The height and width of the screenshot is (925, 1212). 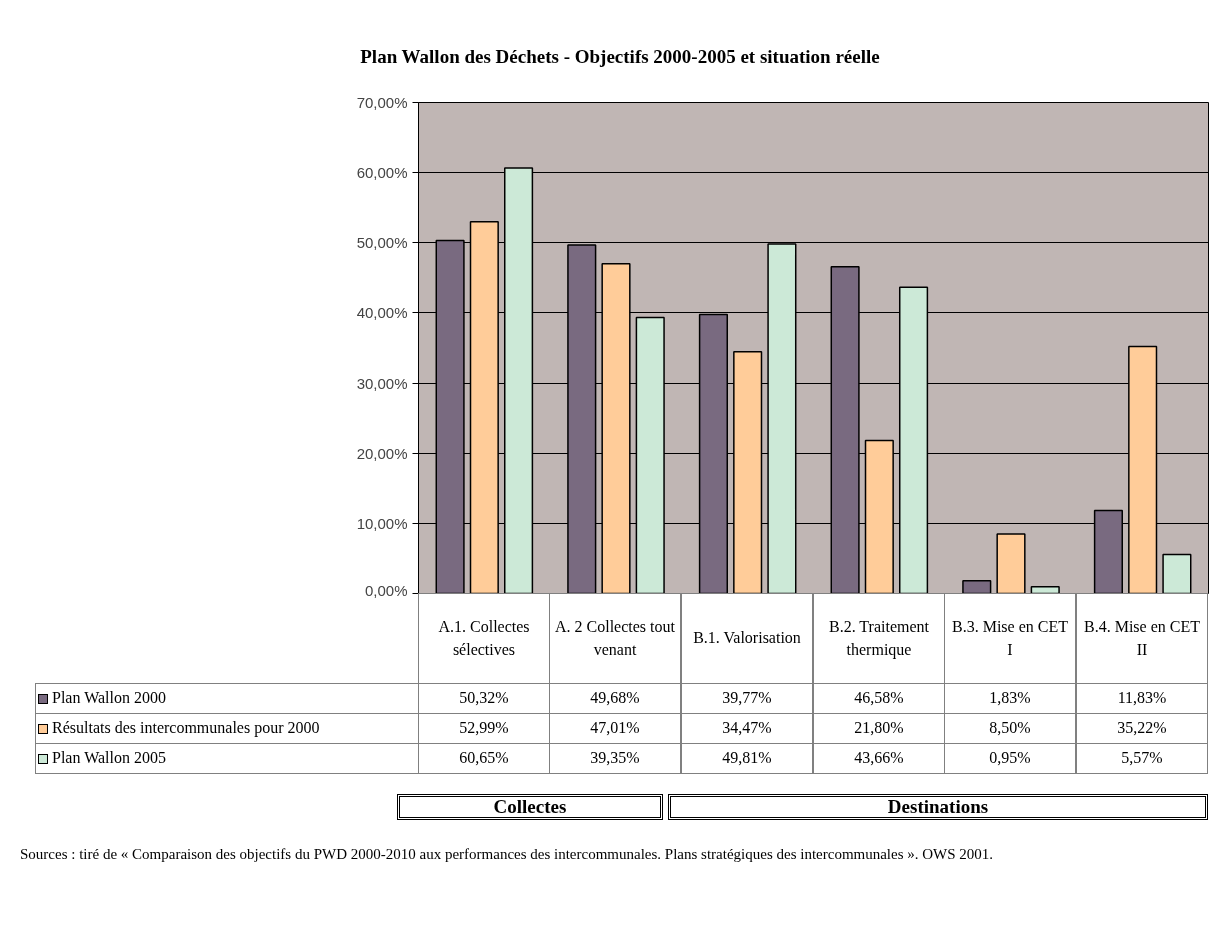 What do you see at coordinates (747, 728) in the screenshot?
I see `data-label: 34,47%` at bounding box center [747, 728].